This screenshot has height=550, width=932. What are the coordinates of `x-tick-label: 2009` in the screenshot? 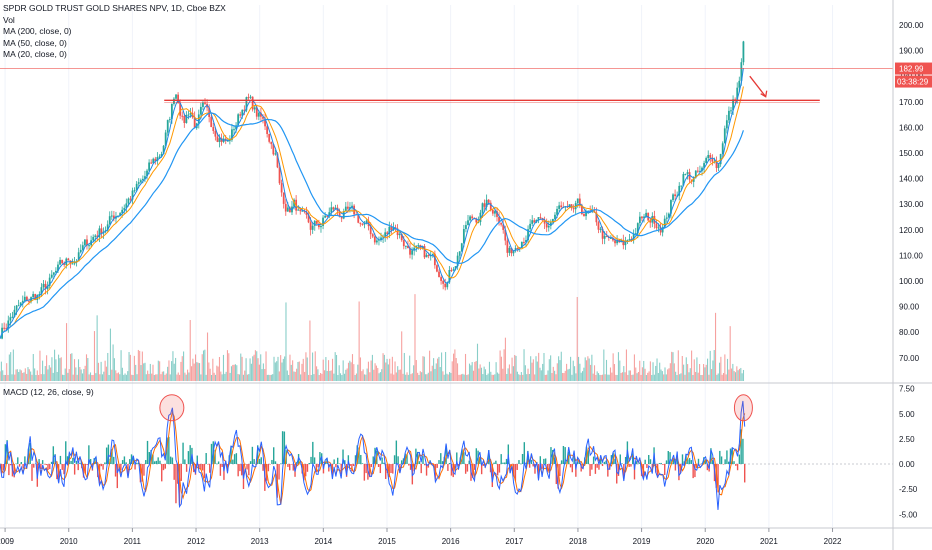 It's located at (7, 541).